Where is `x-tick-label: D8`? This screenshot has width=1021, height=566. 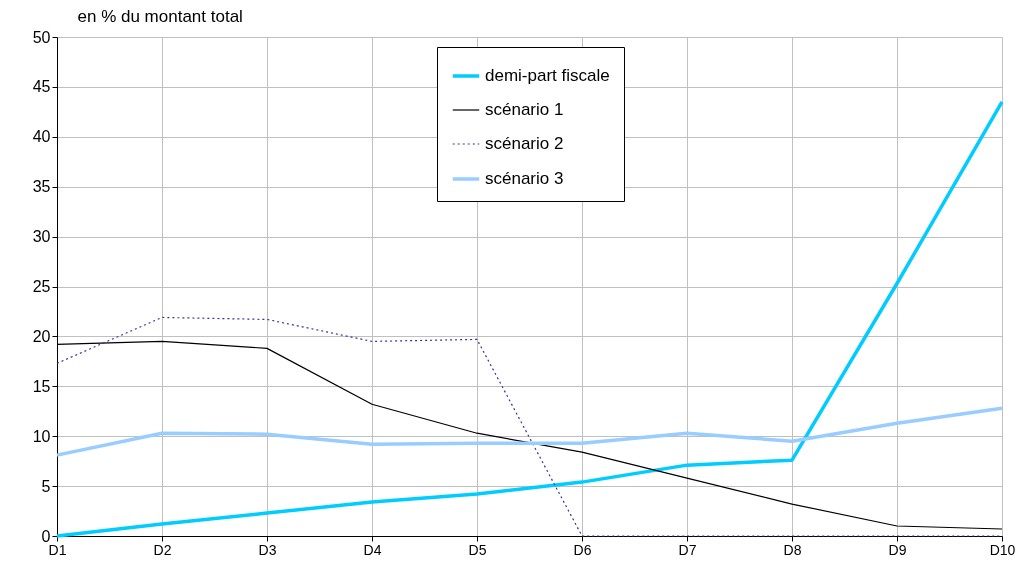
x-tick-label: D8 is located at coordinates (792, 549).